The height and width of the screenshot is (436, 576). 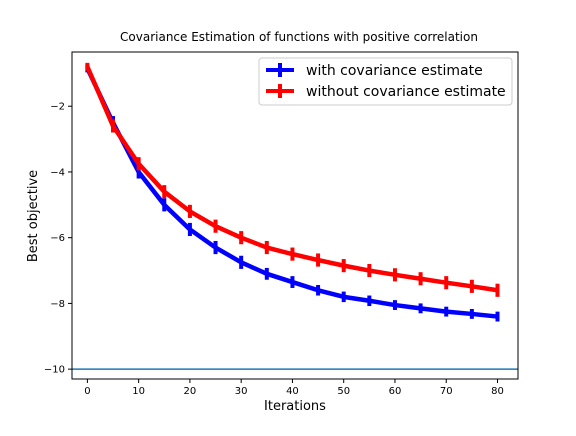 What do you see at coordinates (241, 391) in the screenshot?
I see `x-tick-label: 30` at bounding box center [241, 391].